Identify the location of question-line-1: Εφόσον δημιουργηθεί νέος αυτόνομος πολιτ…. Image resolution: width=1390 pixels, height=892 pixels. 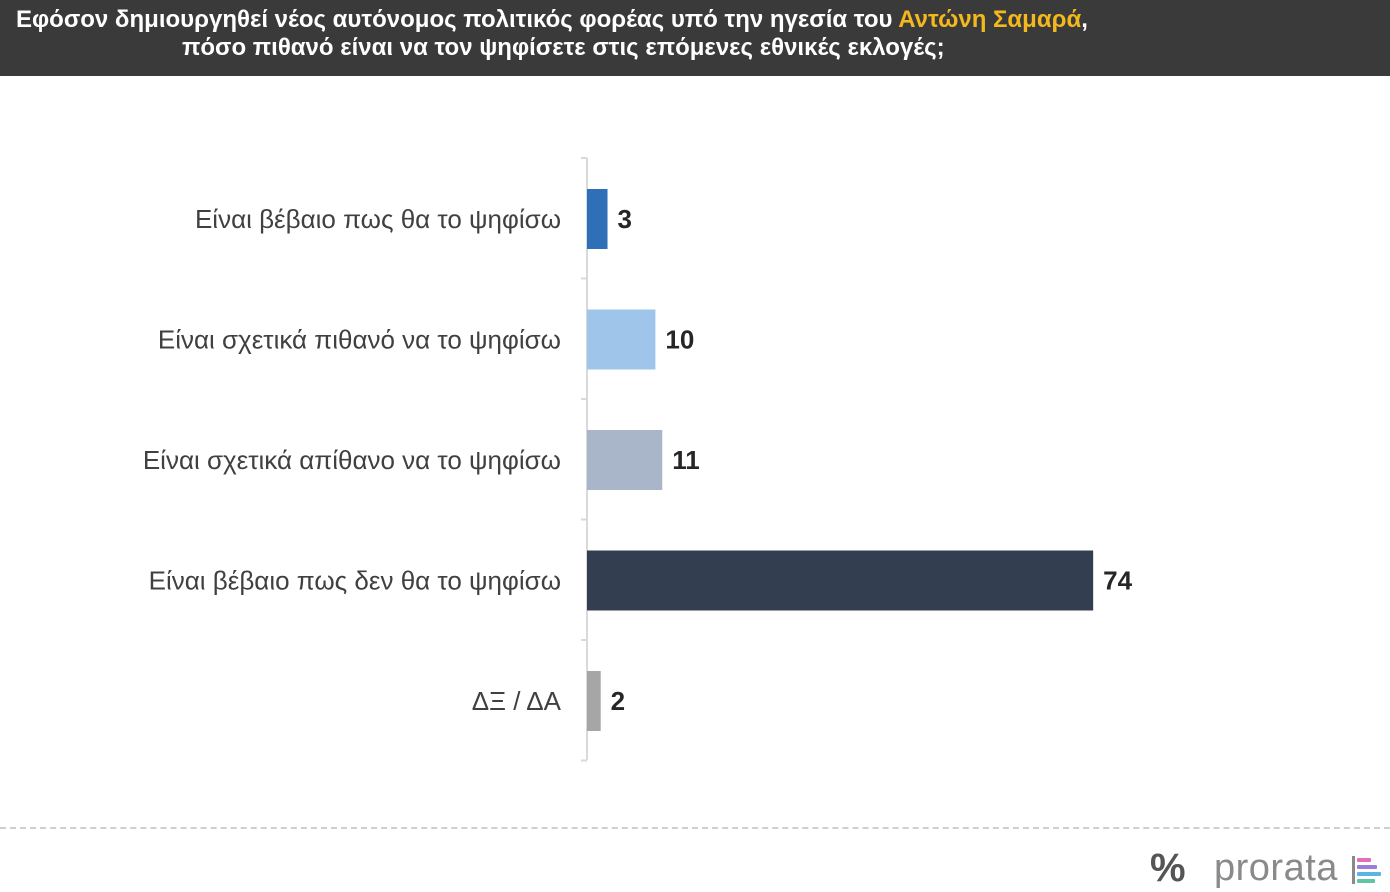
(552, 20).